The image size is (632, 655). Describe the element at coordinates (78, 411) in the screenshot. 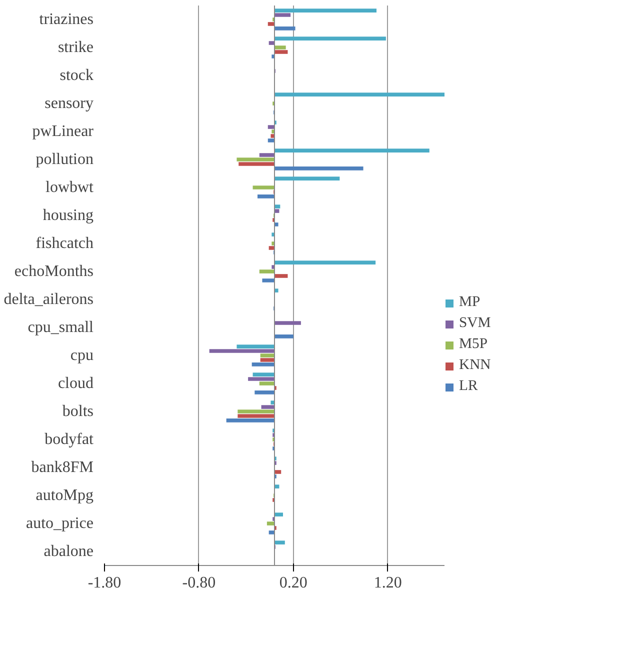

I see `y-tick-label: bolts` at that location.